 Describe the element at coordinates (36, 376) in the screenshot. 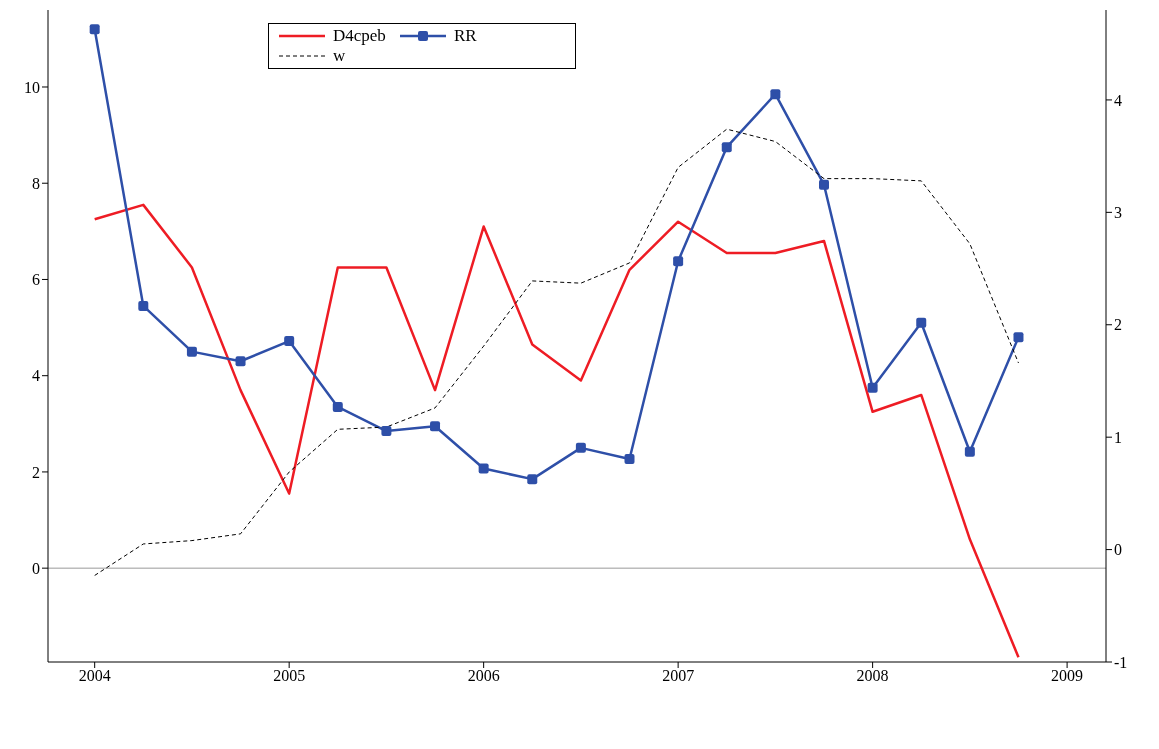

I see `y-tick-label: 4` at that location.